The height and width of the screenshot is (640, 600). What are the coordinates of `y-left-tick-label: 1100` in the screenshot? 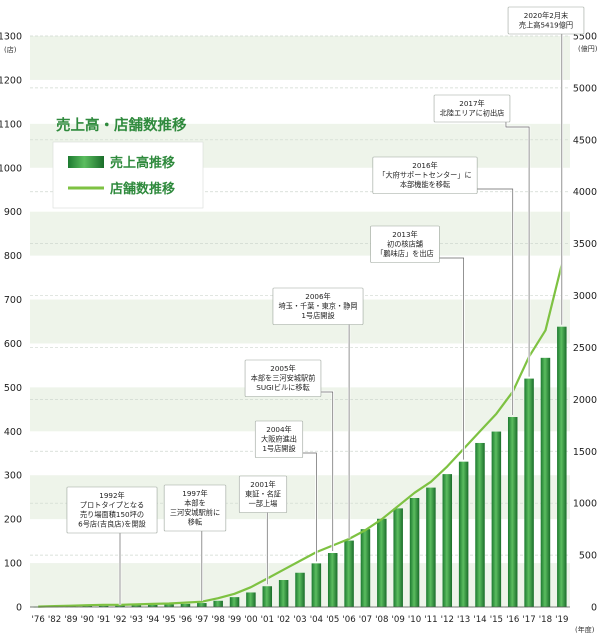 It's located at (11, 124).